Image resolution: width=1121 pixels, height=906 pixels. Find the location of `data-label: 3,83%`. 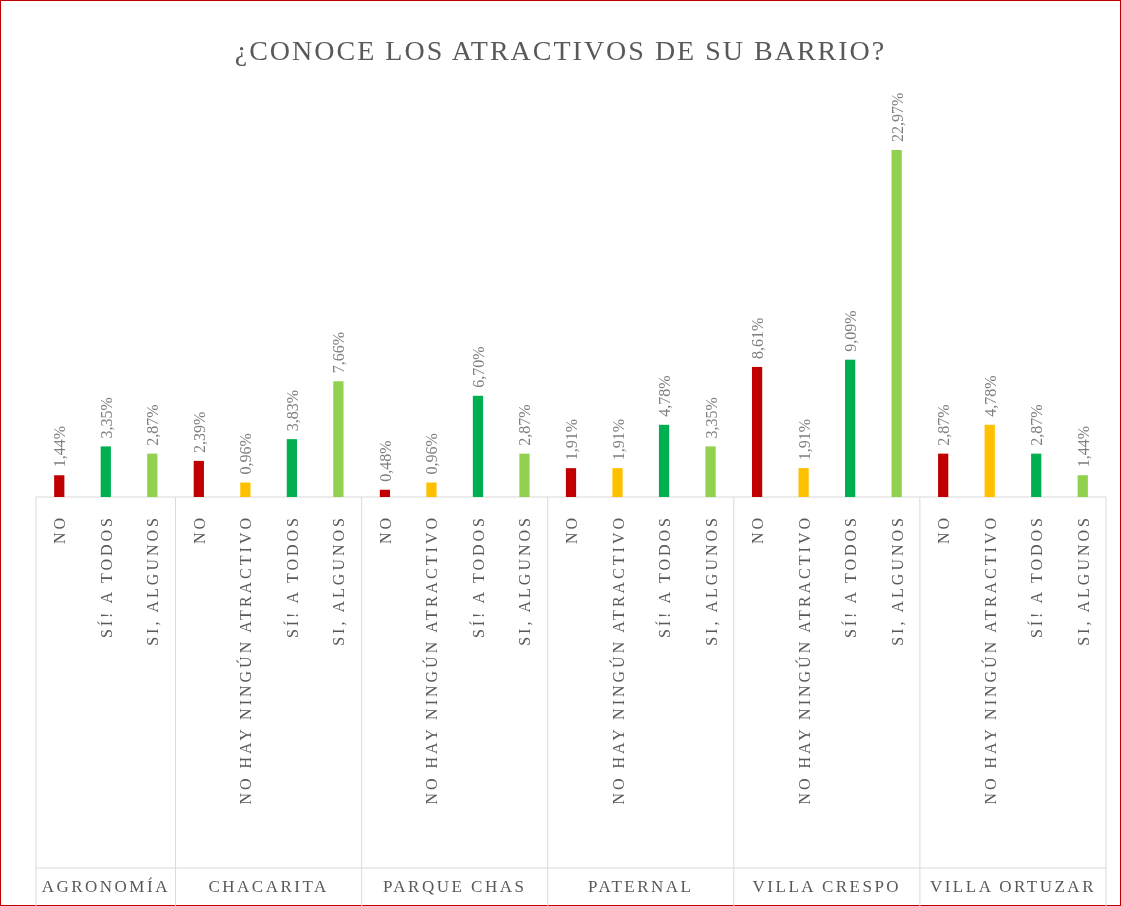

data-label: 3,83% is located at coordinates (292, 410).